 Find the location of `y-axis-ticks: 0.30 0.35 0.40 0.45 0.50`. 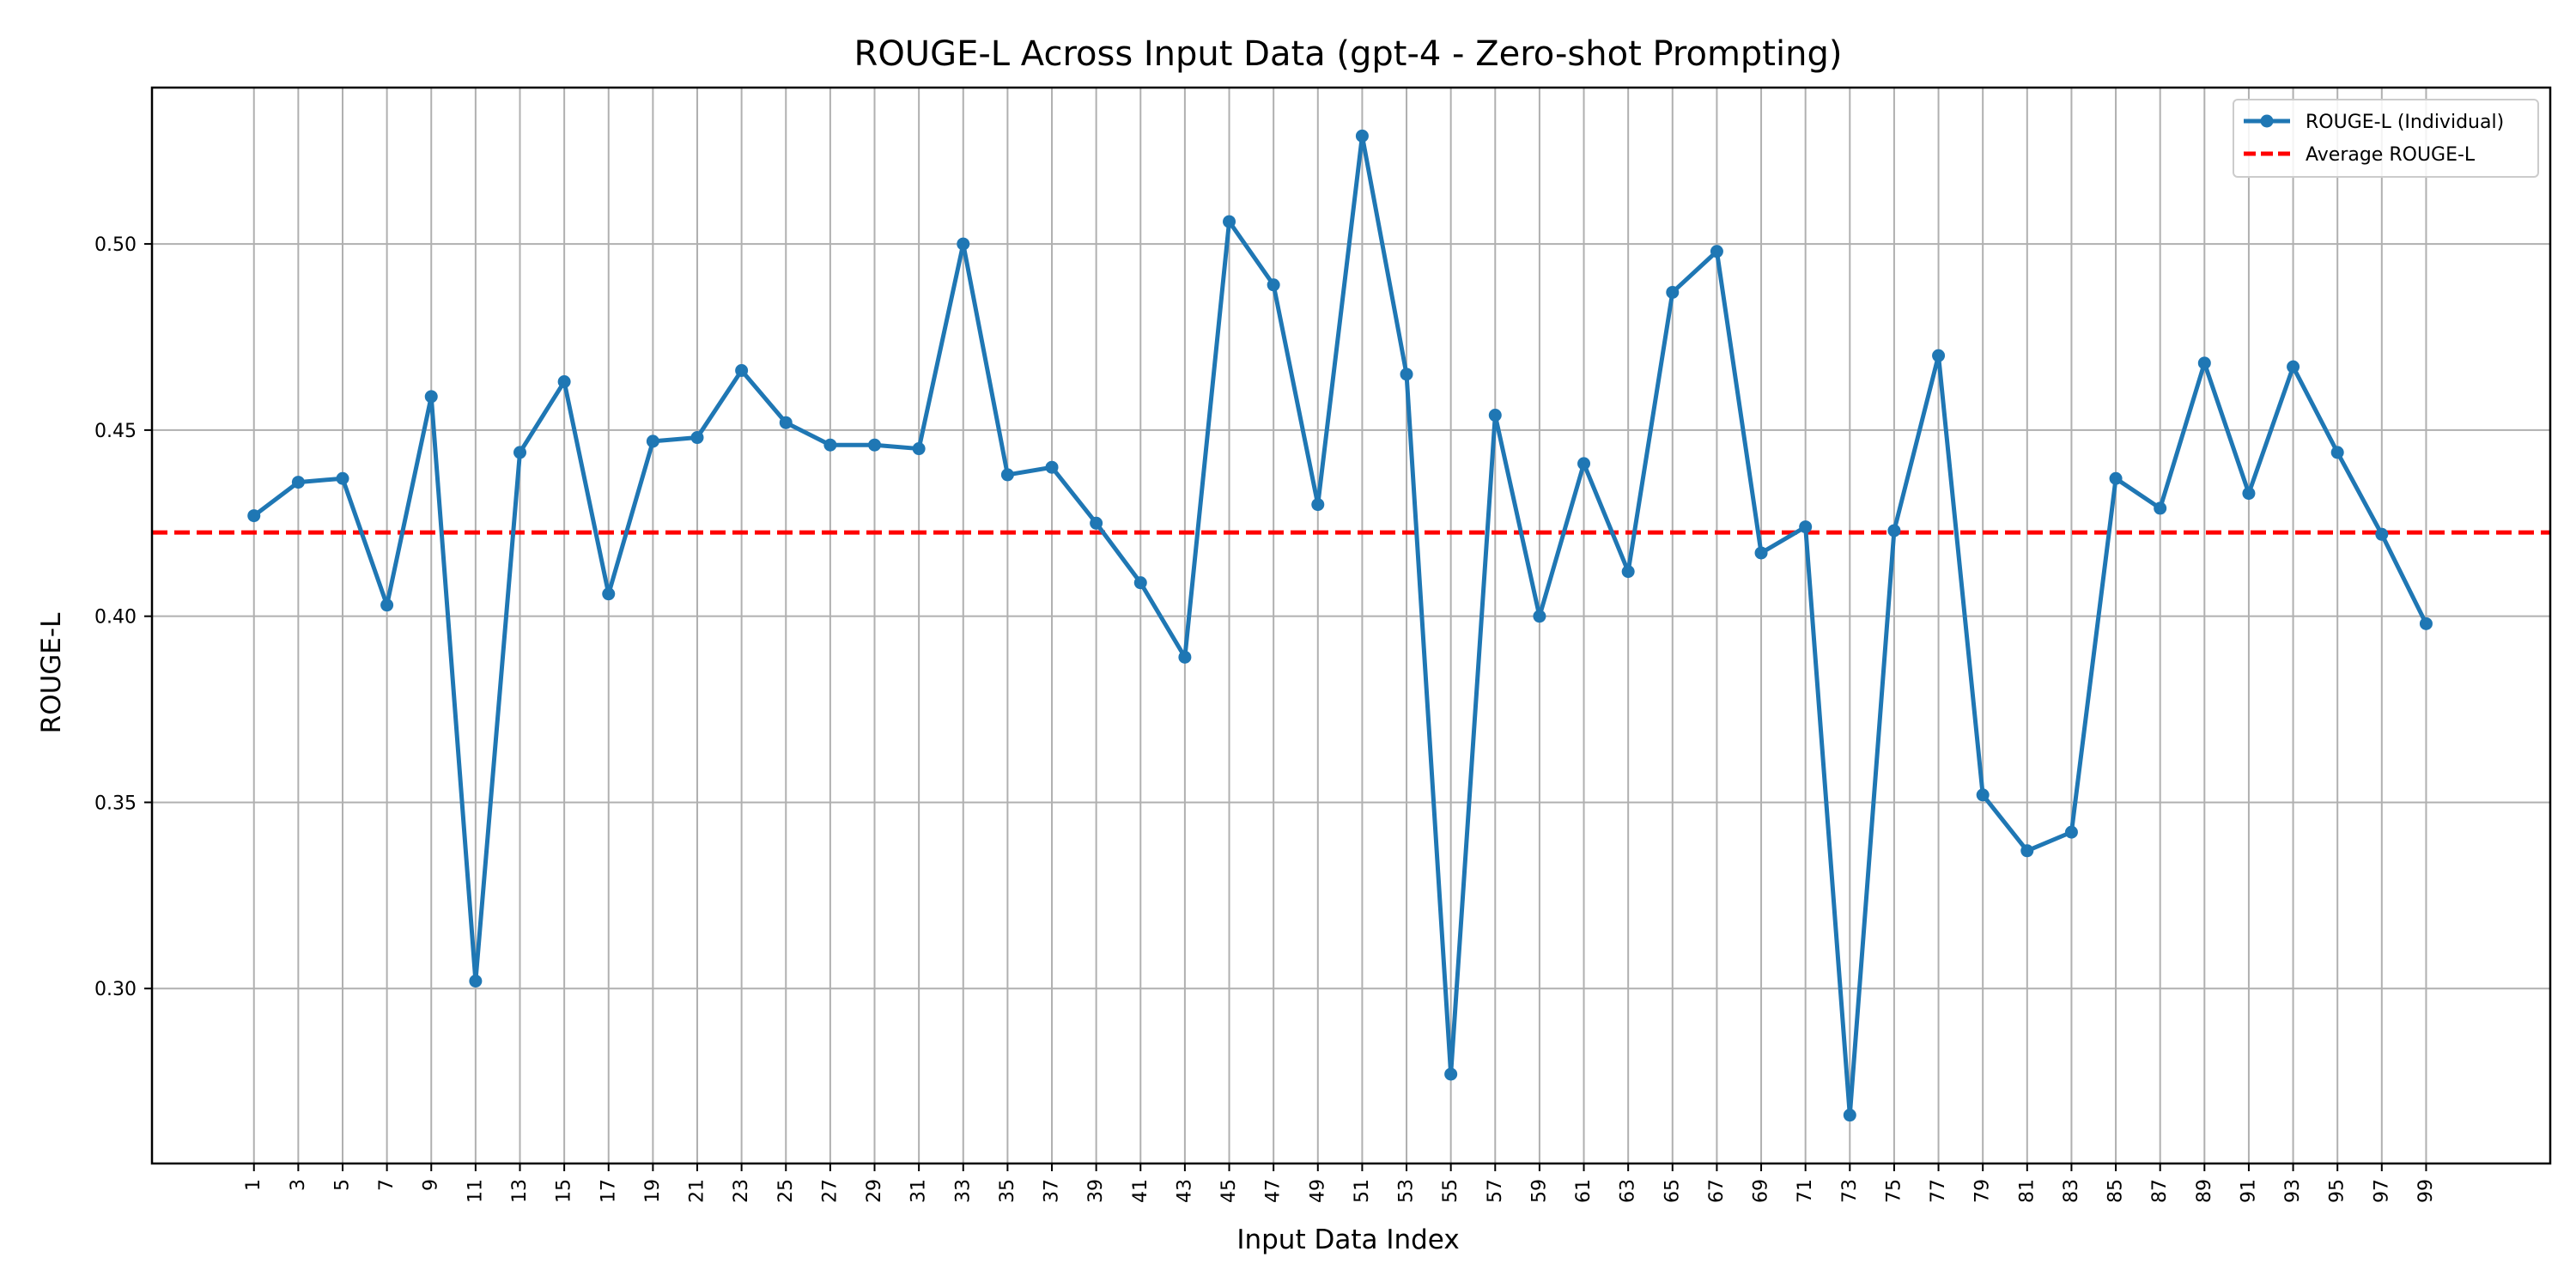

y-axis-ticks: 0.30 0.35 0.40 0.45 0.50 is located at coordinates (123, 617).